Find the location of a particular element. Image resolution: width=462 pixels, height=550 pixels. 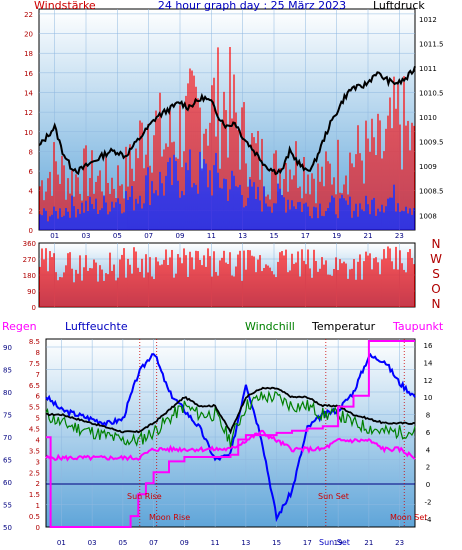

humidity-y-tick: 75 is located at coordinates (7, 416).